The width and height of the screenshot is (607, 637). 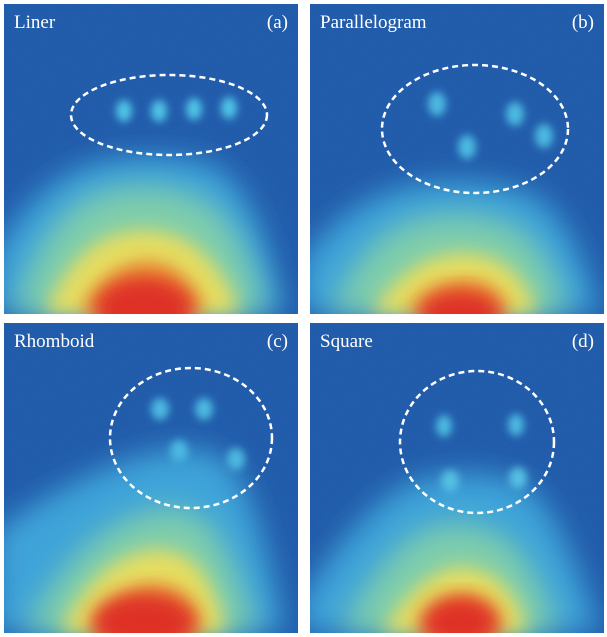 I want to click on dashed-ellipse-parallelogram, so click(x=475, y=129).